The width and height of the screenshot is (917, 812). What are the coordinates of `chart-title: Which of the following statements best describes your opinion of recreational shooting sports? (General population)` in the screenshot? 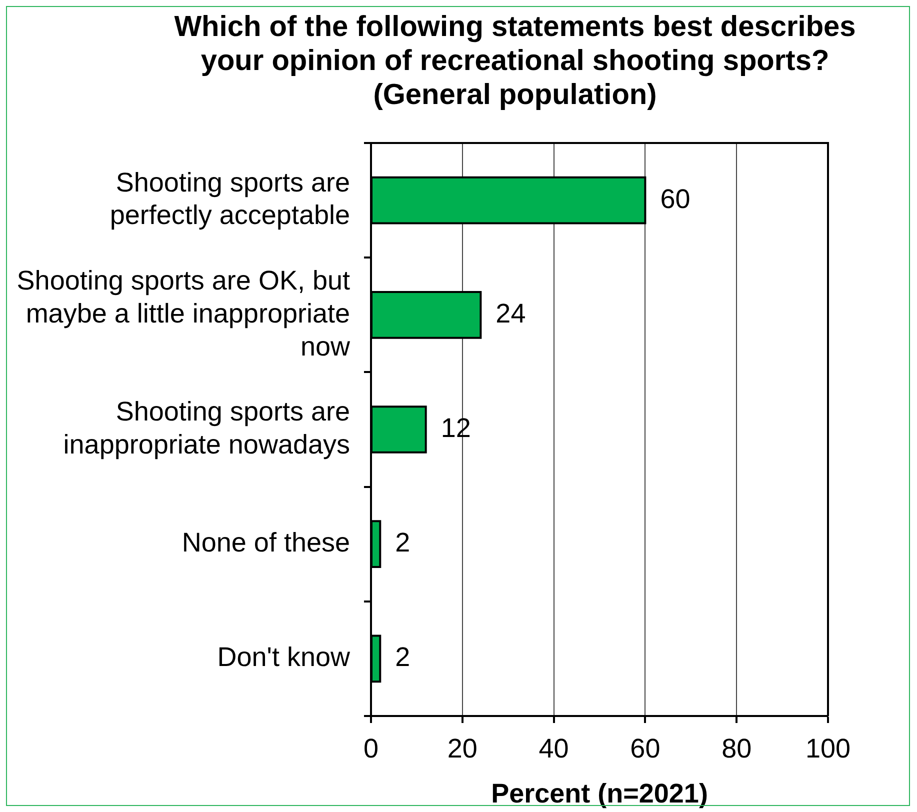 It's located at (515, 61).